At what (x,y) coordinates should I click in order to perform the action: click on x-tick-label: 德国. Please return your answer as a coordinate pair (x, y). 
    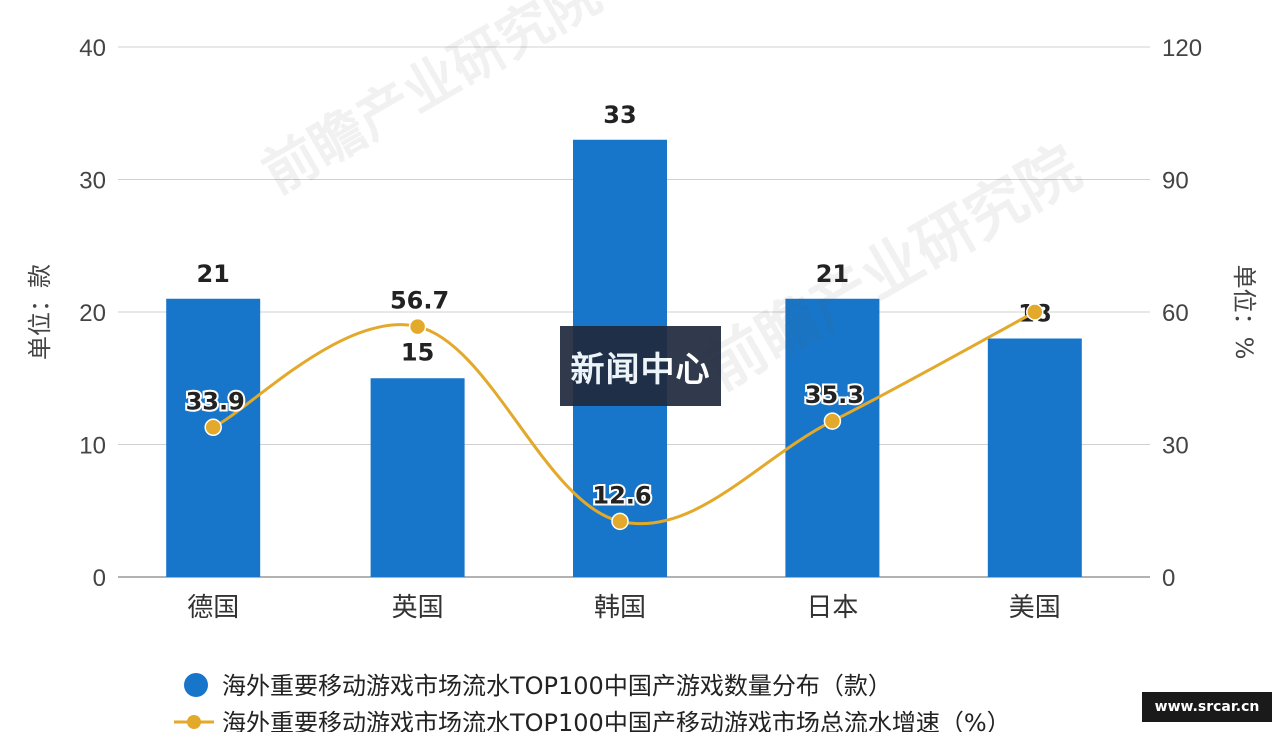
    Looking at the image, I should click on (213, 608).